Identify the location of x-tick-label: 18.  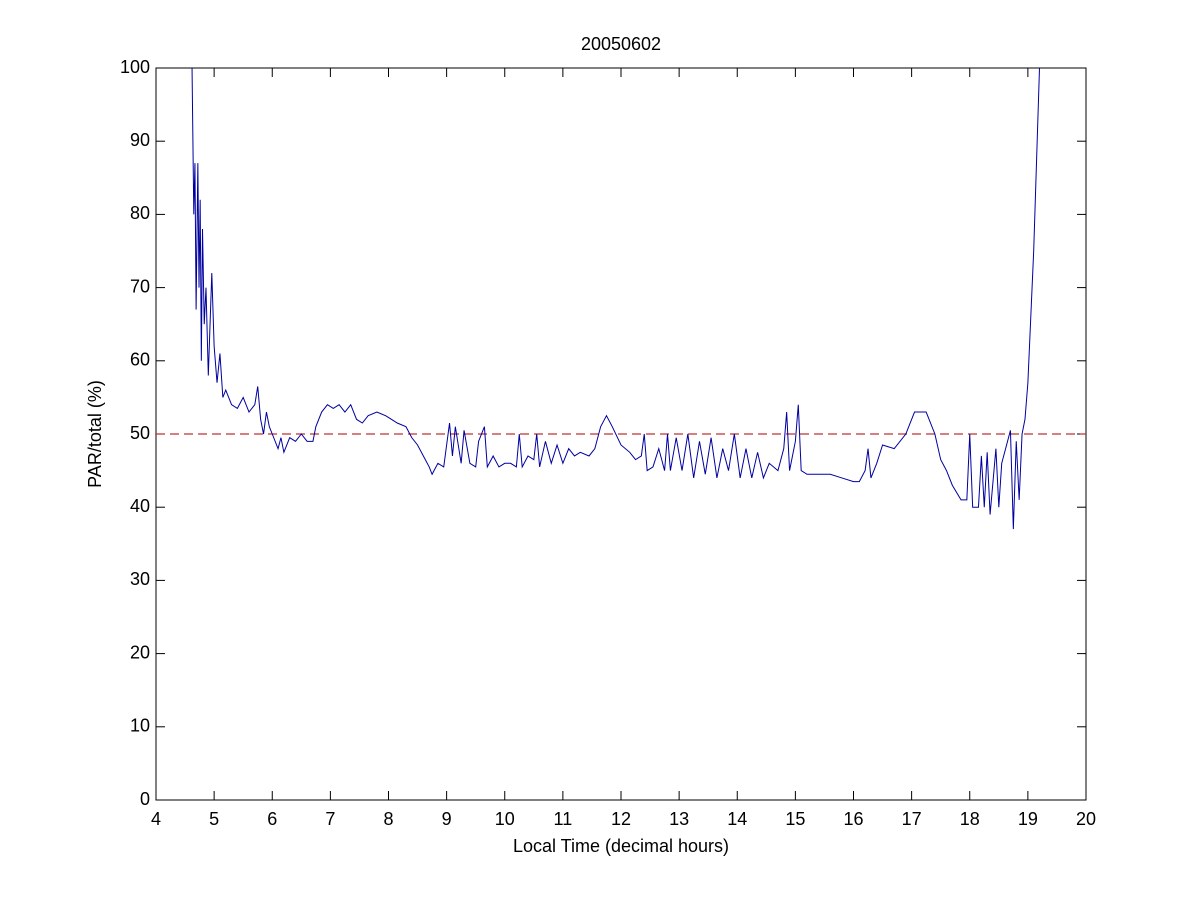
(970, 819).